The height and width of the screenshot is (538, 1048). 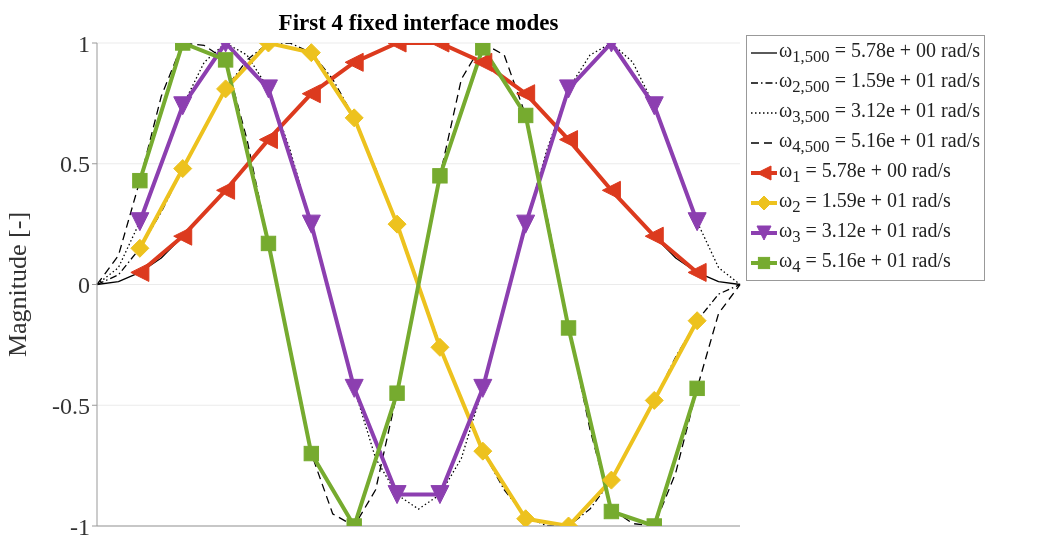 What do you see at coordinates (418, 23) in the screenshot?
I see `chart-title: First 4 fixed interface modes` at bounding box center [418, 23].